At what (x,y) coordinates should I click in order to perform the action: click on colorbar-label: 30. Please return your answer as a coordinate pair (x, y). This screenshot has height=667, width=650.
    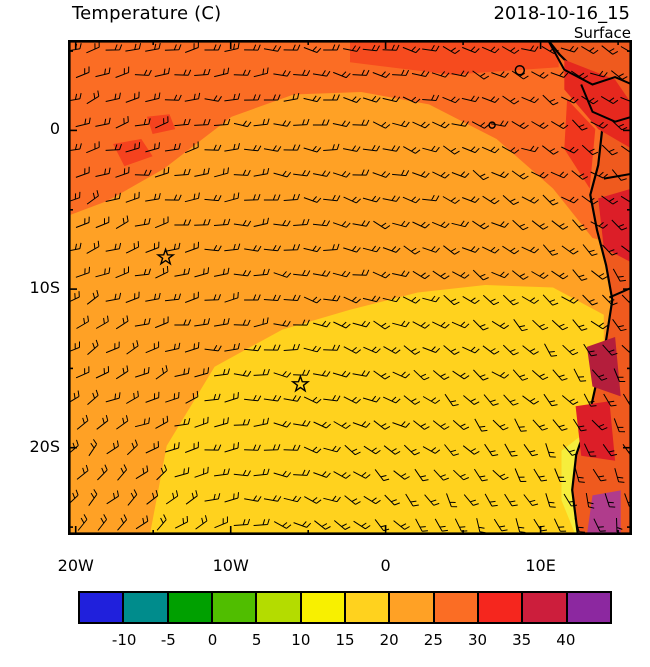
    Looking at the image, I should click on (477, 640).